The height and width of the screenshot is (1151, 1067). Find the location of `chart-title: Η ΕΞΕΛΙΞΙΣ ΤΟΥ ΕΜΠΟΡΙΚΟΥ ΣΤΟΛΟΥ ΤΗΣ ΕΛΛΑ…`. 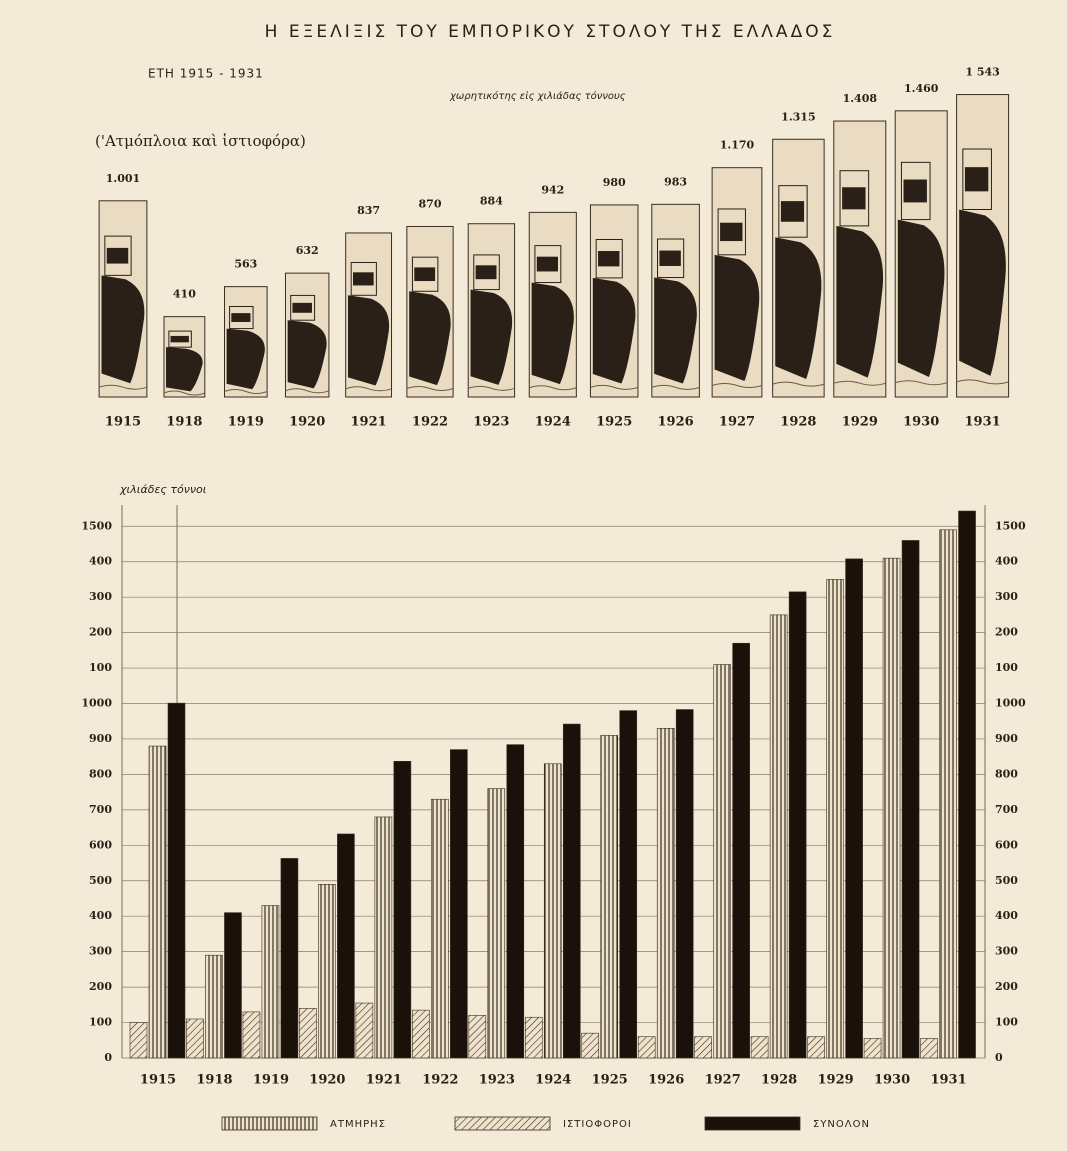

chart-title: Η ΕΞΕΛΙΞΙΣ ΤΟΥ ΕΜΠΟΡΙΚΟΥ ΣΤΟΛΟΥ ΤΗΣ ΕΛΛΑ… is located at coordinates (550, 32).